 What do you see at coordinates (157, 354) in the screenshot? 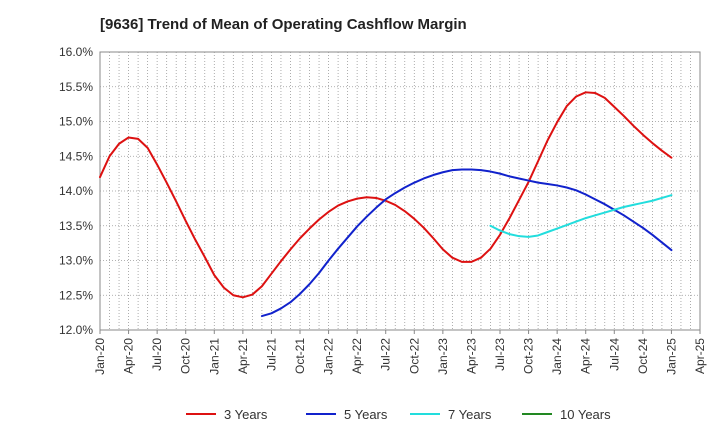
I see `x-tick-label: Jul-20` at bounding box center [157, 354].